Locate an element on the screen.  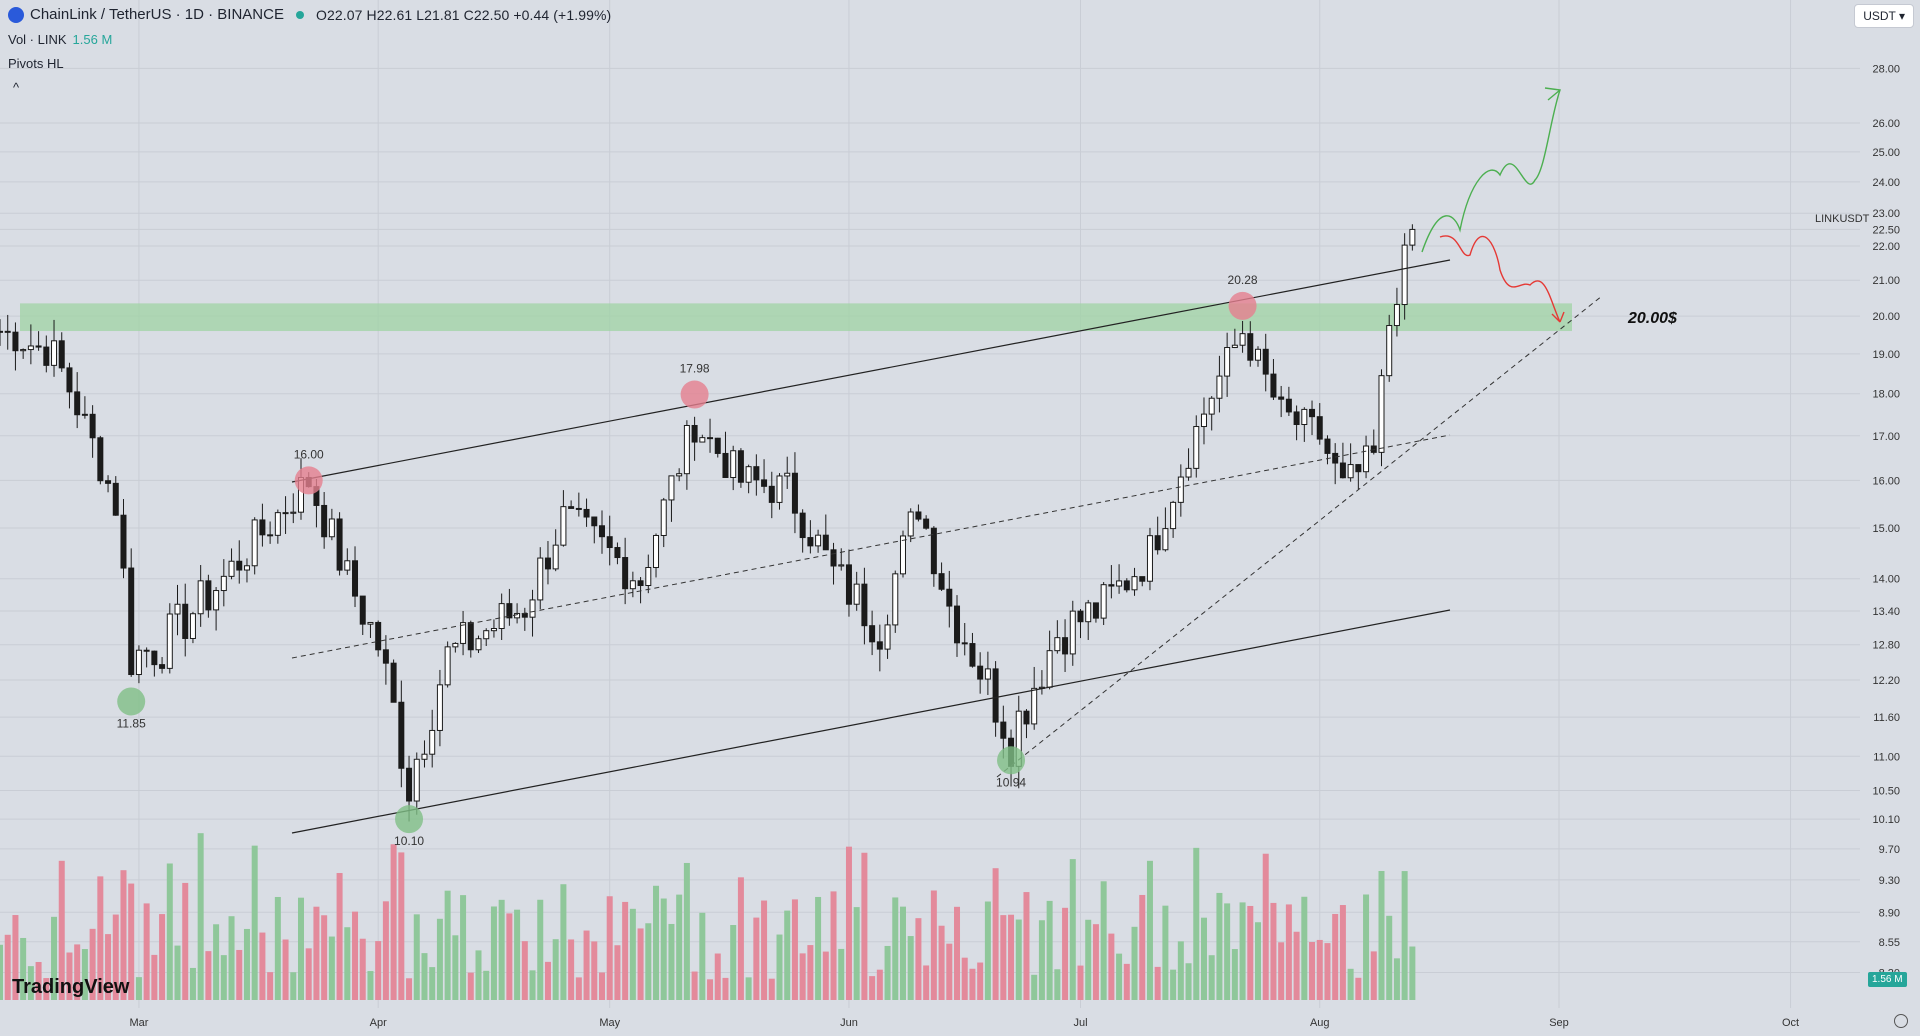
mid-channel-line is located at coordinates (871, 546).